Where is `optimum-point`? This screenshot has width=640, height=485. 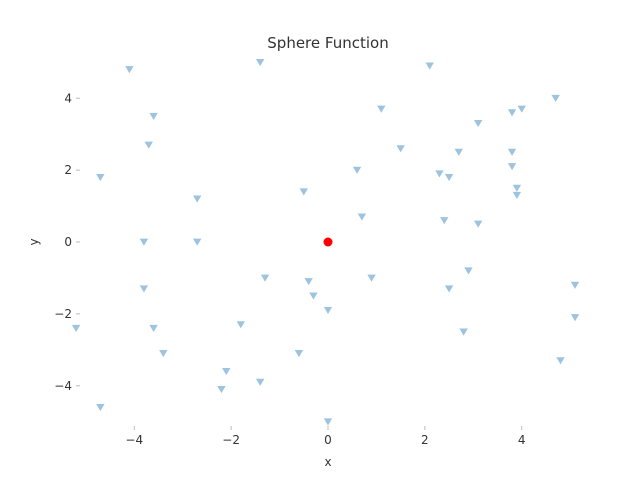
optimum-point is located at coordinates (328, 242).